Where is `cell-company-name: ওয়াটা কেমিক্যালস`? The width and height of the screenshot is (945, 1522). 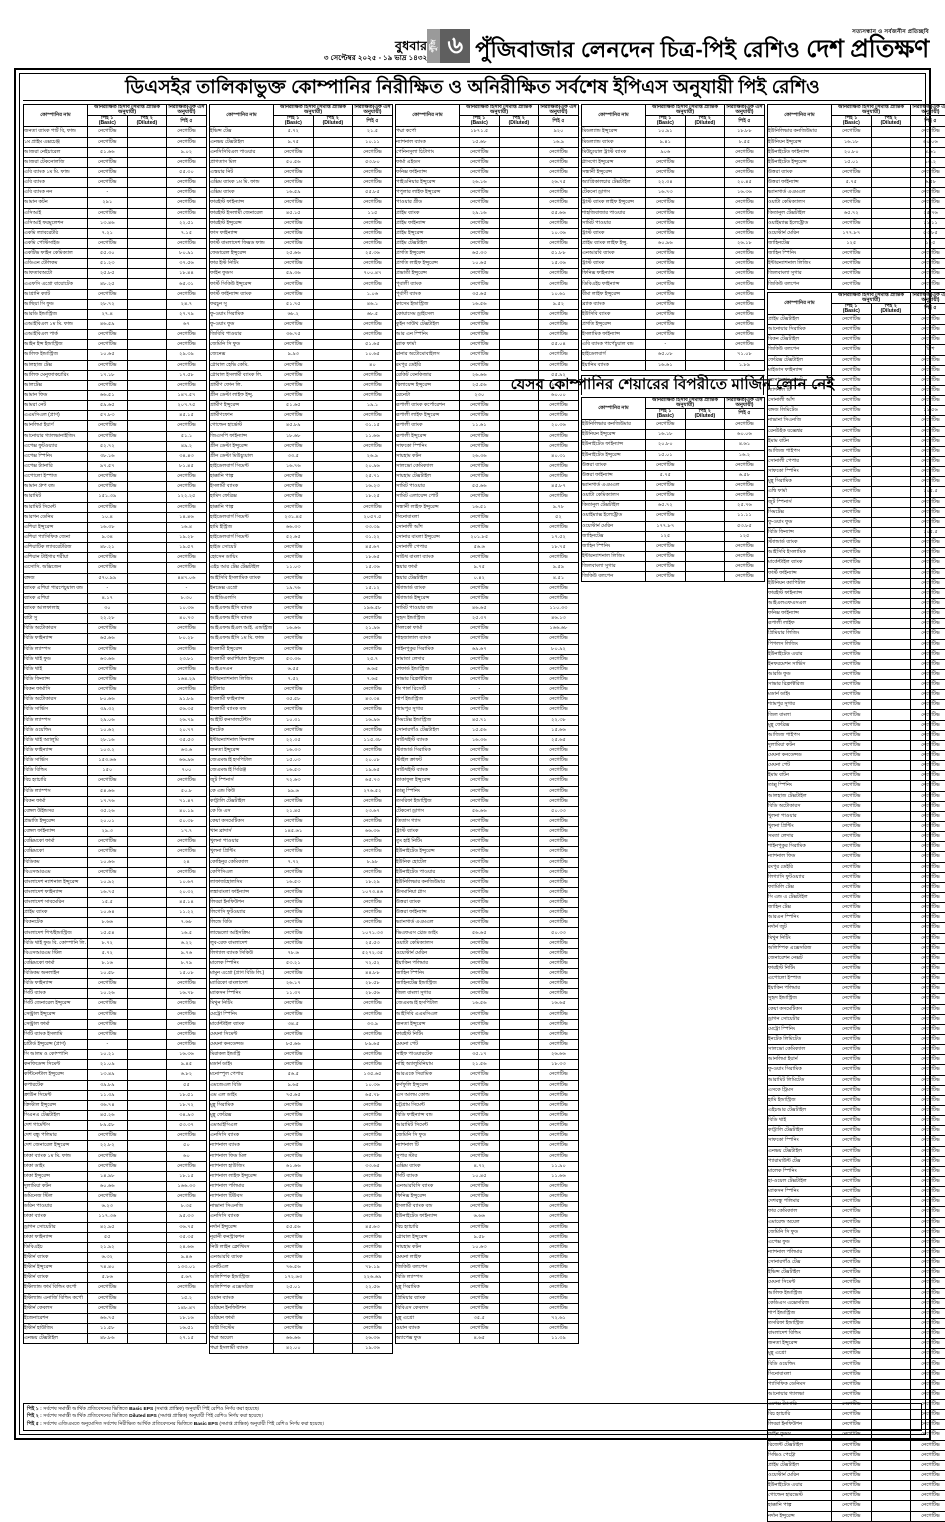
cell-company-name: ওয়াটা কেমিক্যালস is located at coordinates (800, 203).